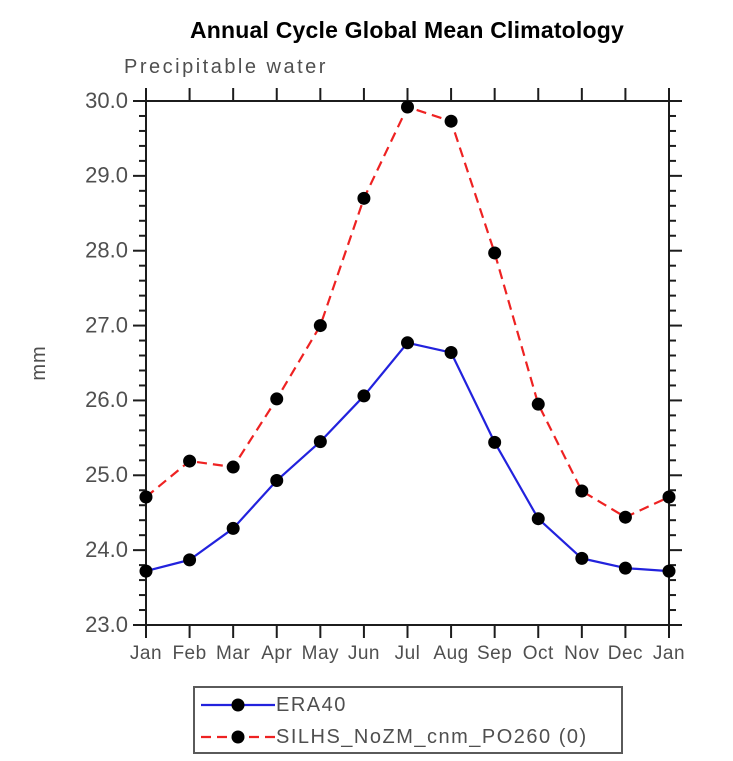  What do you see at coordinates (581, 653) in the screenshot?
I see `x-axis-tick-label: Nov` at bounding box center [581, 653].